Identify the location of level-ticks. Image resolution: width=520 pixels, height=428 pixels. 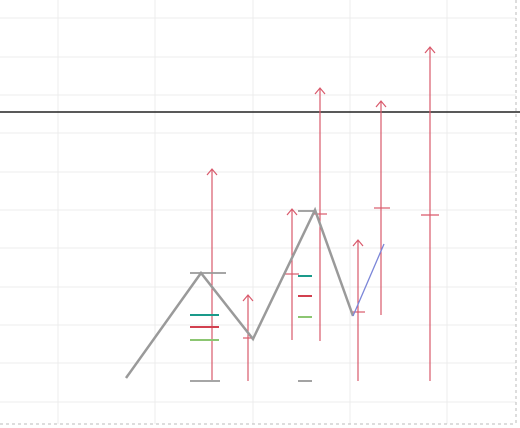
(252, 296).